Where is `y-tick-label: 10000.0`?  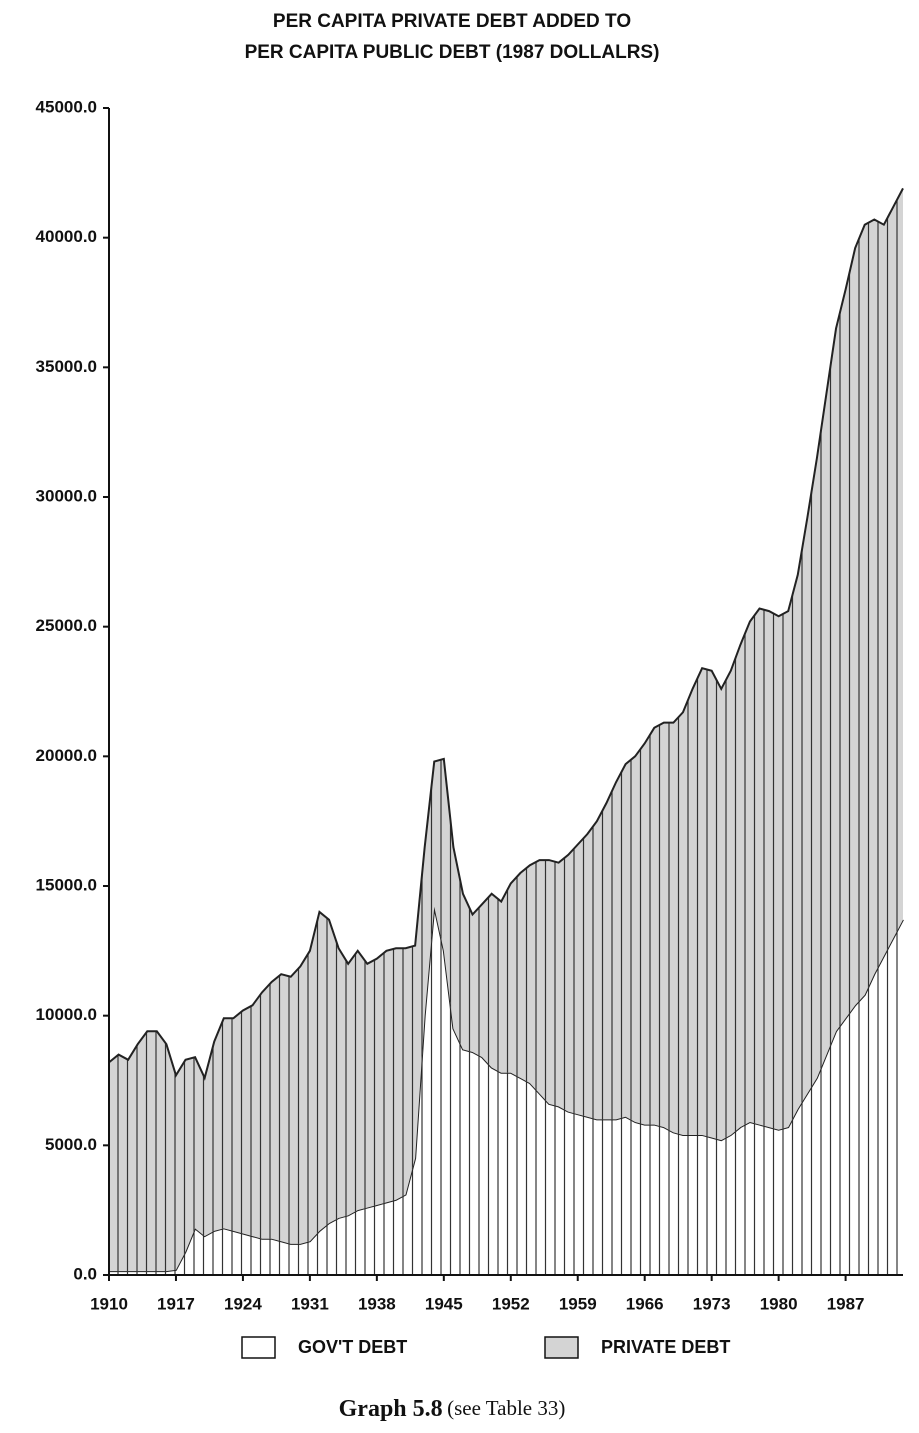
y-tick-label: 10000.0 is located at coordinates (66, 1014).